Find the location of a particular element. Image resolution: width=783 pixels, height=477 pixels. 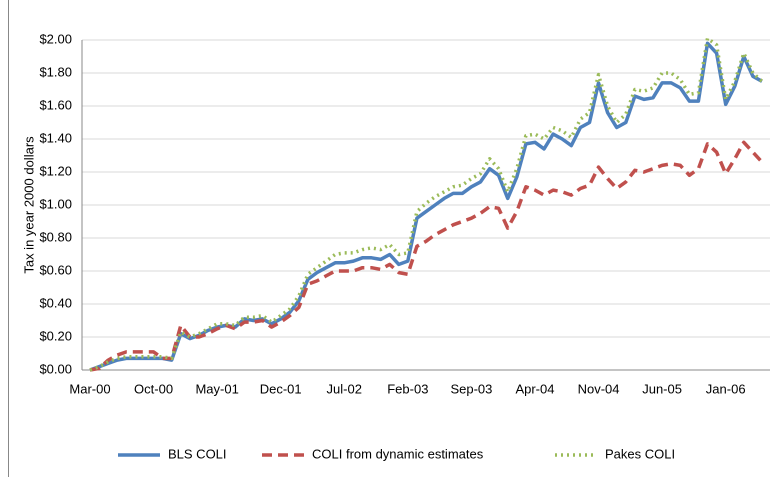

chart-border is located at coordinates (8, 238).